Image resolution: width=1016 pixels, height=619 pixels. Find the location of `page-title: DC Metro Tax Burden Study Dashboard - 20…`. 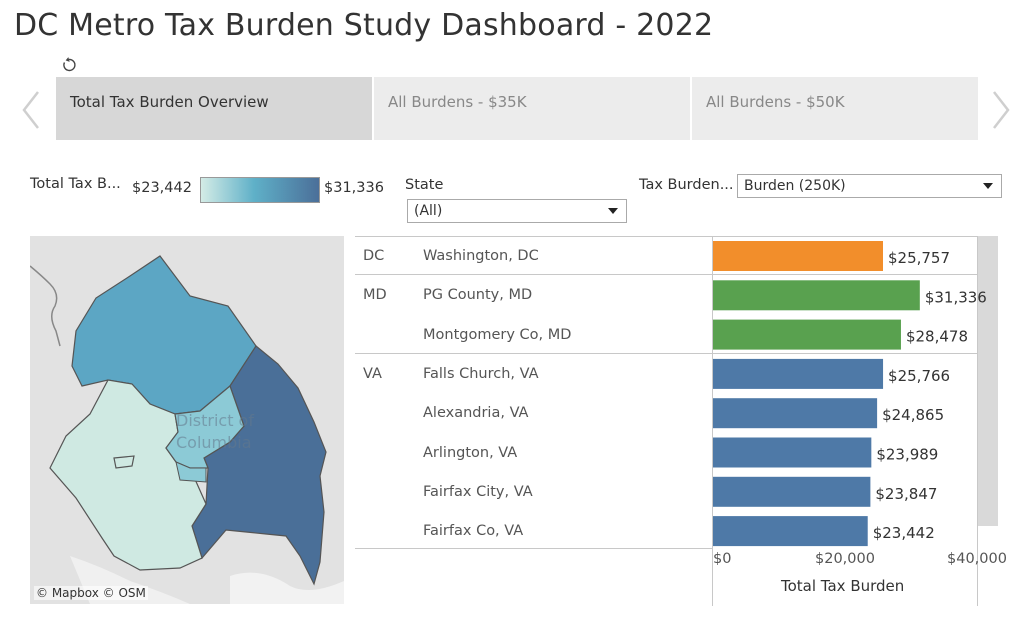

page-title: DC Metro Tax Burden Study Dashboard - 20… is located at coordinates (364, 25).